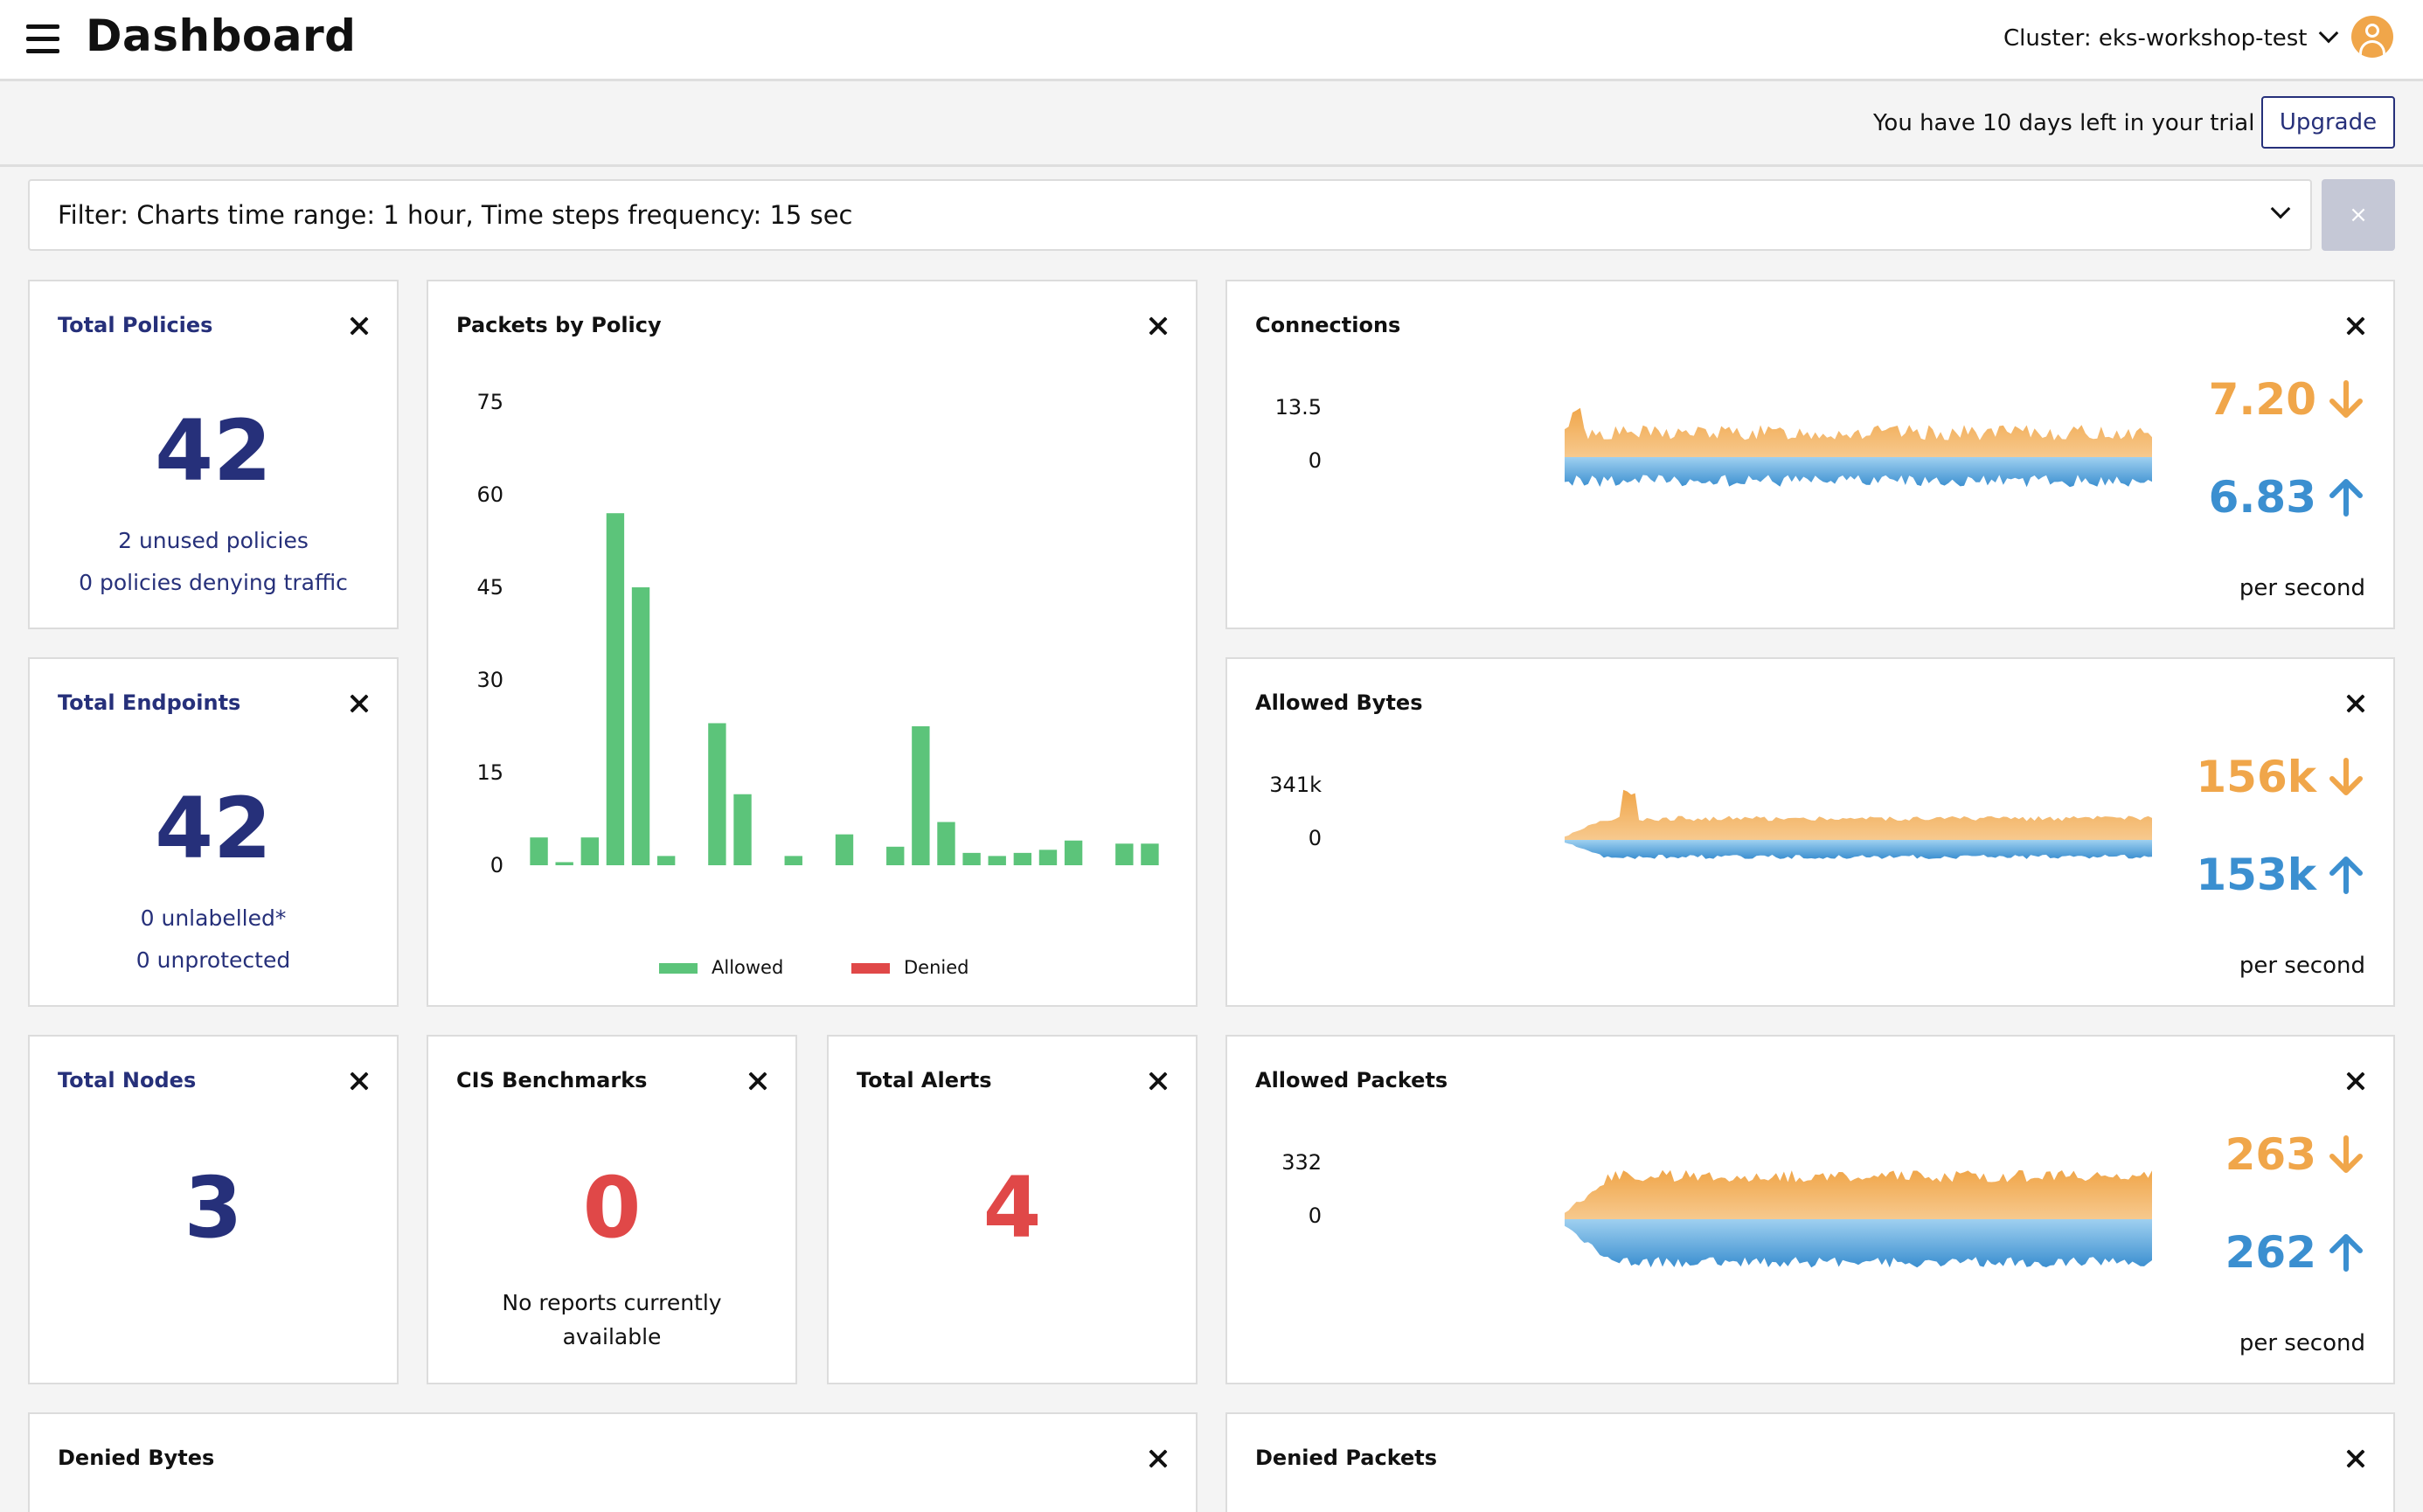 The width and height of the screenshot is (2423, 1512). What do you see at coordinates (222, 35) in the screenshot?
I see `page-title: Dashboard` at bounding box center [222, 35].